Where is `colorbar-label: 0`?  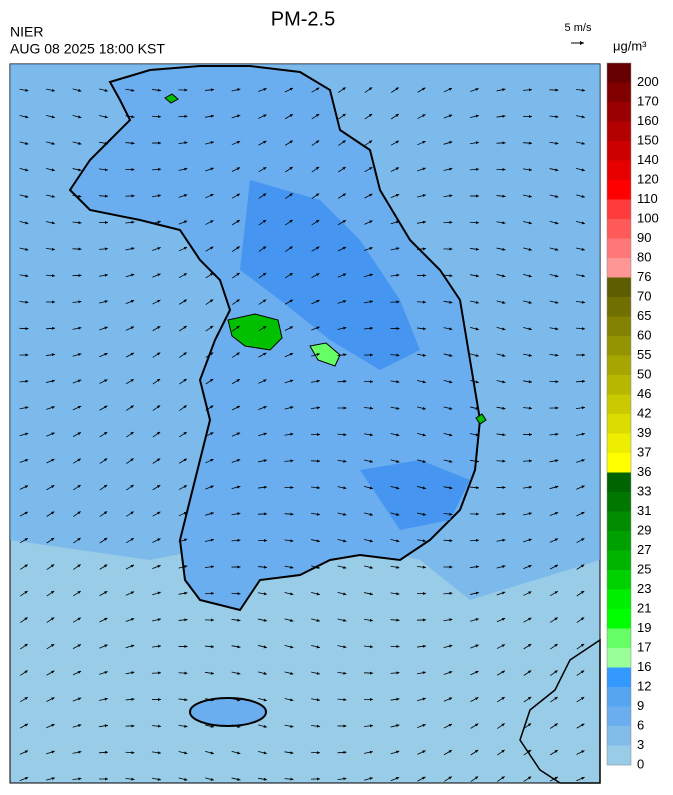 colorbar-label: 0 is located at coordinates (640, 763).